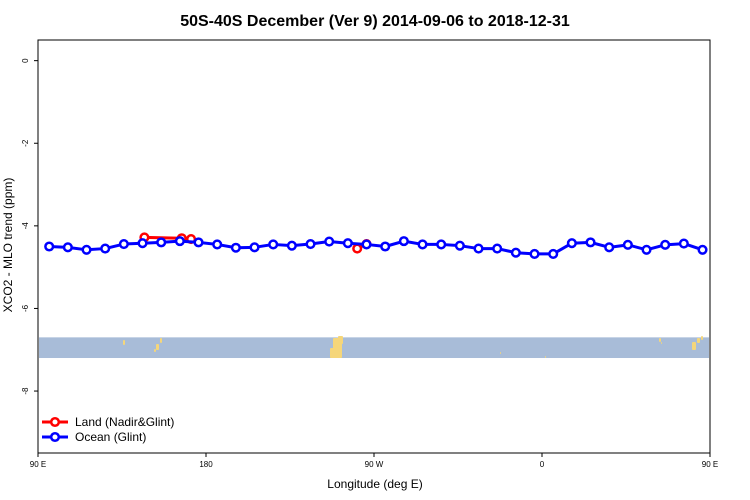 This screenshot has height=500, width=750. What do you see at coordinates (25, 308) in the screenshot?
I see `y-tick-label: -6` at bounding box center [25, 308].